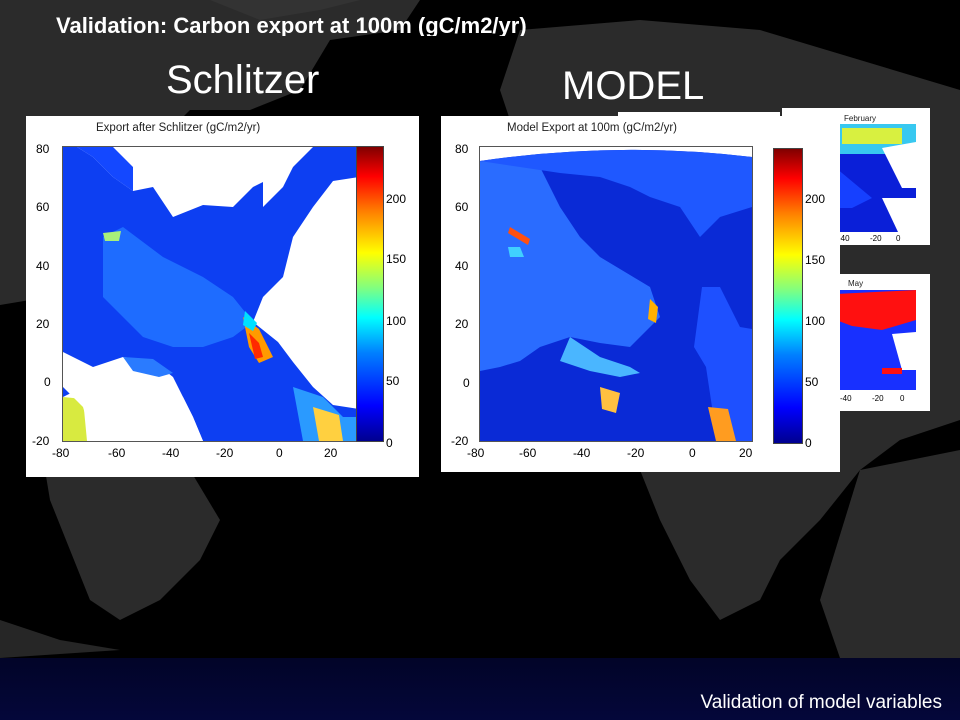 The height and width of the screenshot is (720, 960). I want to click on model-ytick-minus20: -20, so click(460, 441).